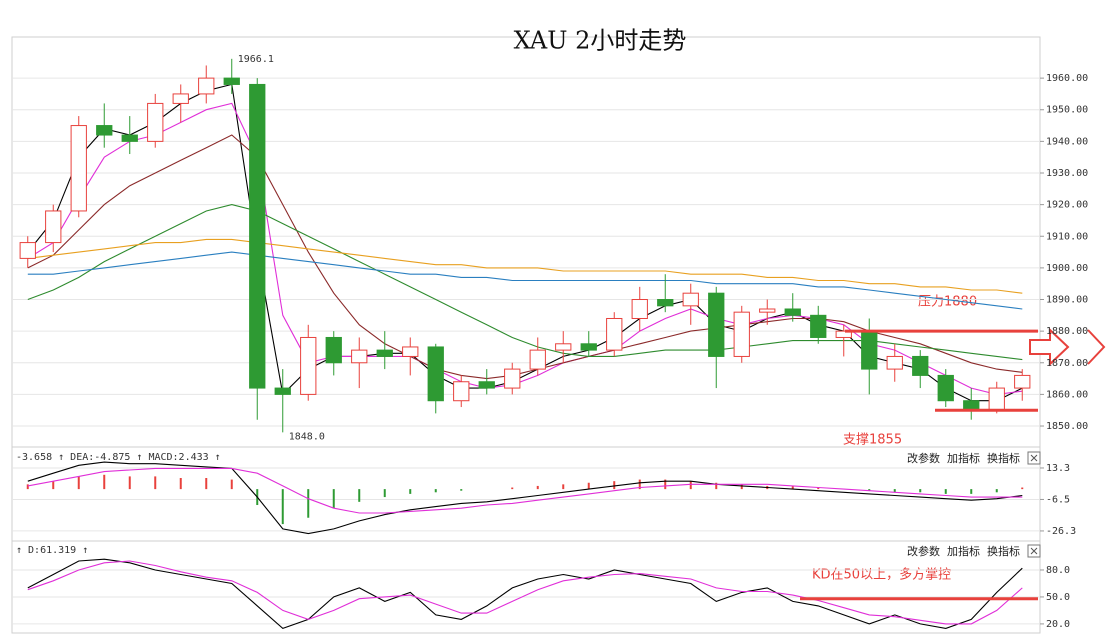 This screenshot has width=1111, height=636. I want to click on y-tick-label: 1900.00, so click(1067, 268).